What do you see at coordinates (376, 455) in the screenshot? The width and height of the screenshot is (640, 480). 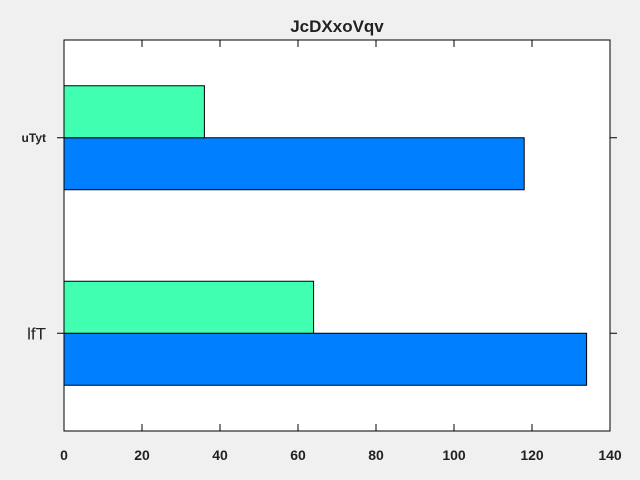 I see `x-tick-label: 80` at bounding box center [376, 455].